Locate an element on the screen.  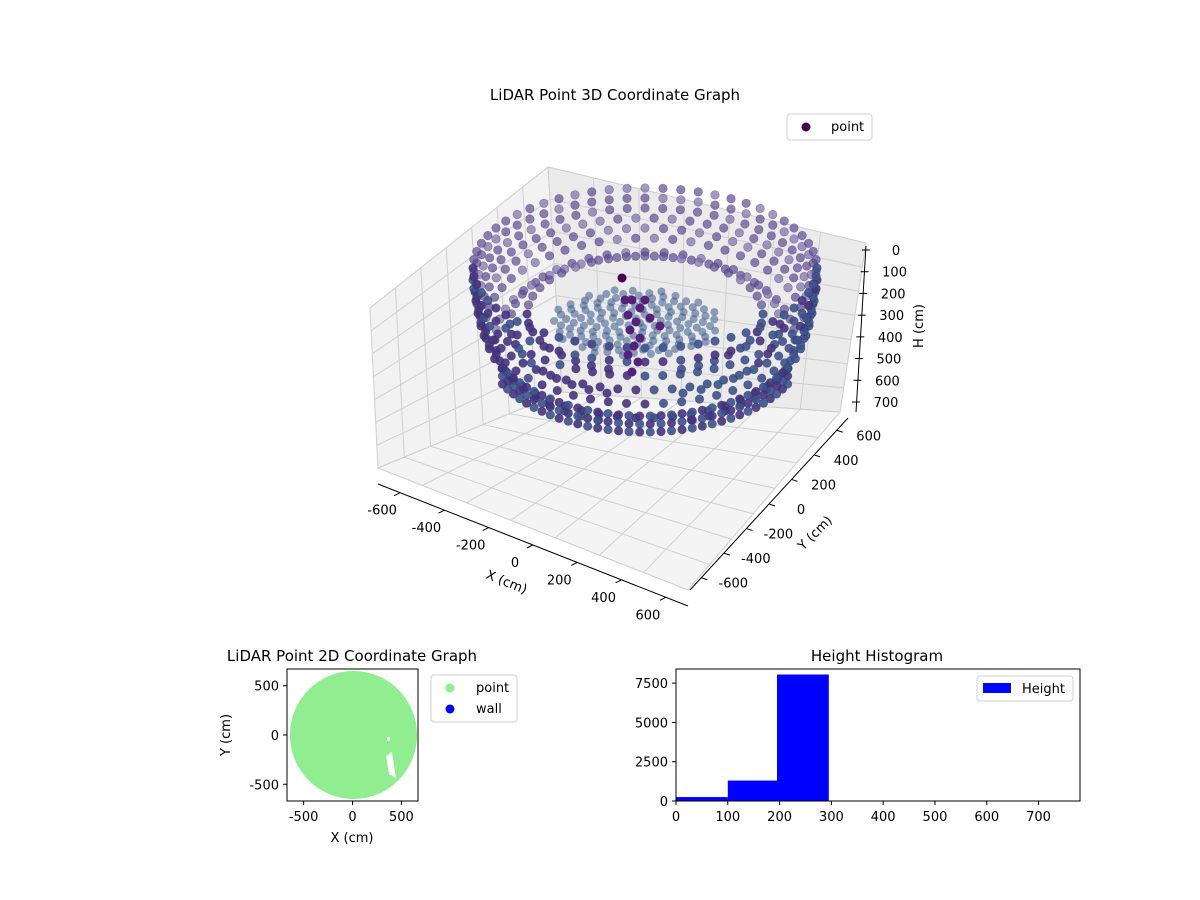
gap-2d is located at coordinates (391, 765).